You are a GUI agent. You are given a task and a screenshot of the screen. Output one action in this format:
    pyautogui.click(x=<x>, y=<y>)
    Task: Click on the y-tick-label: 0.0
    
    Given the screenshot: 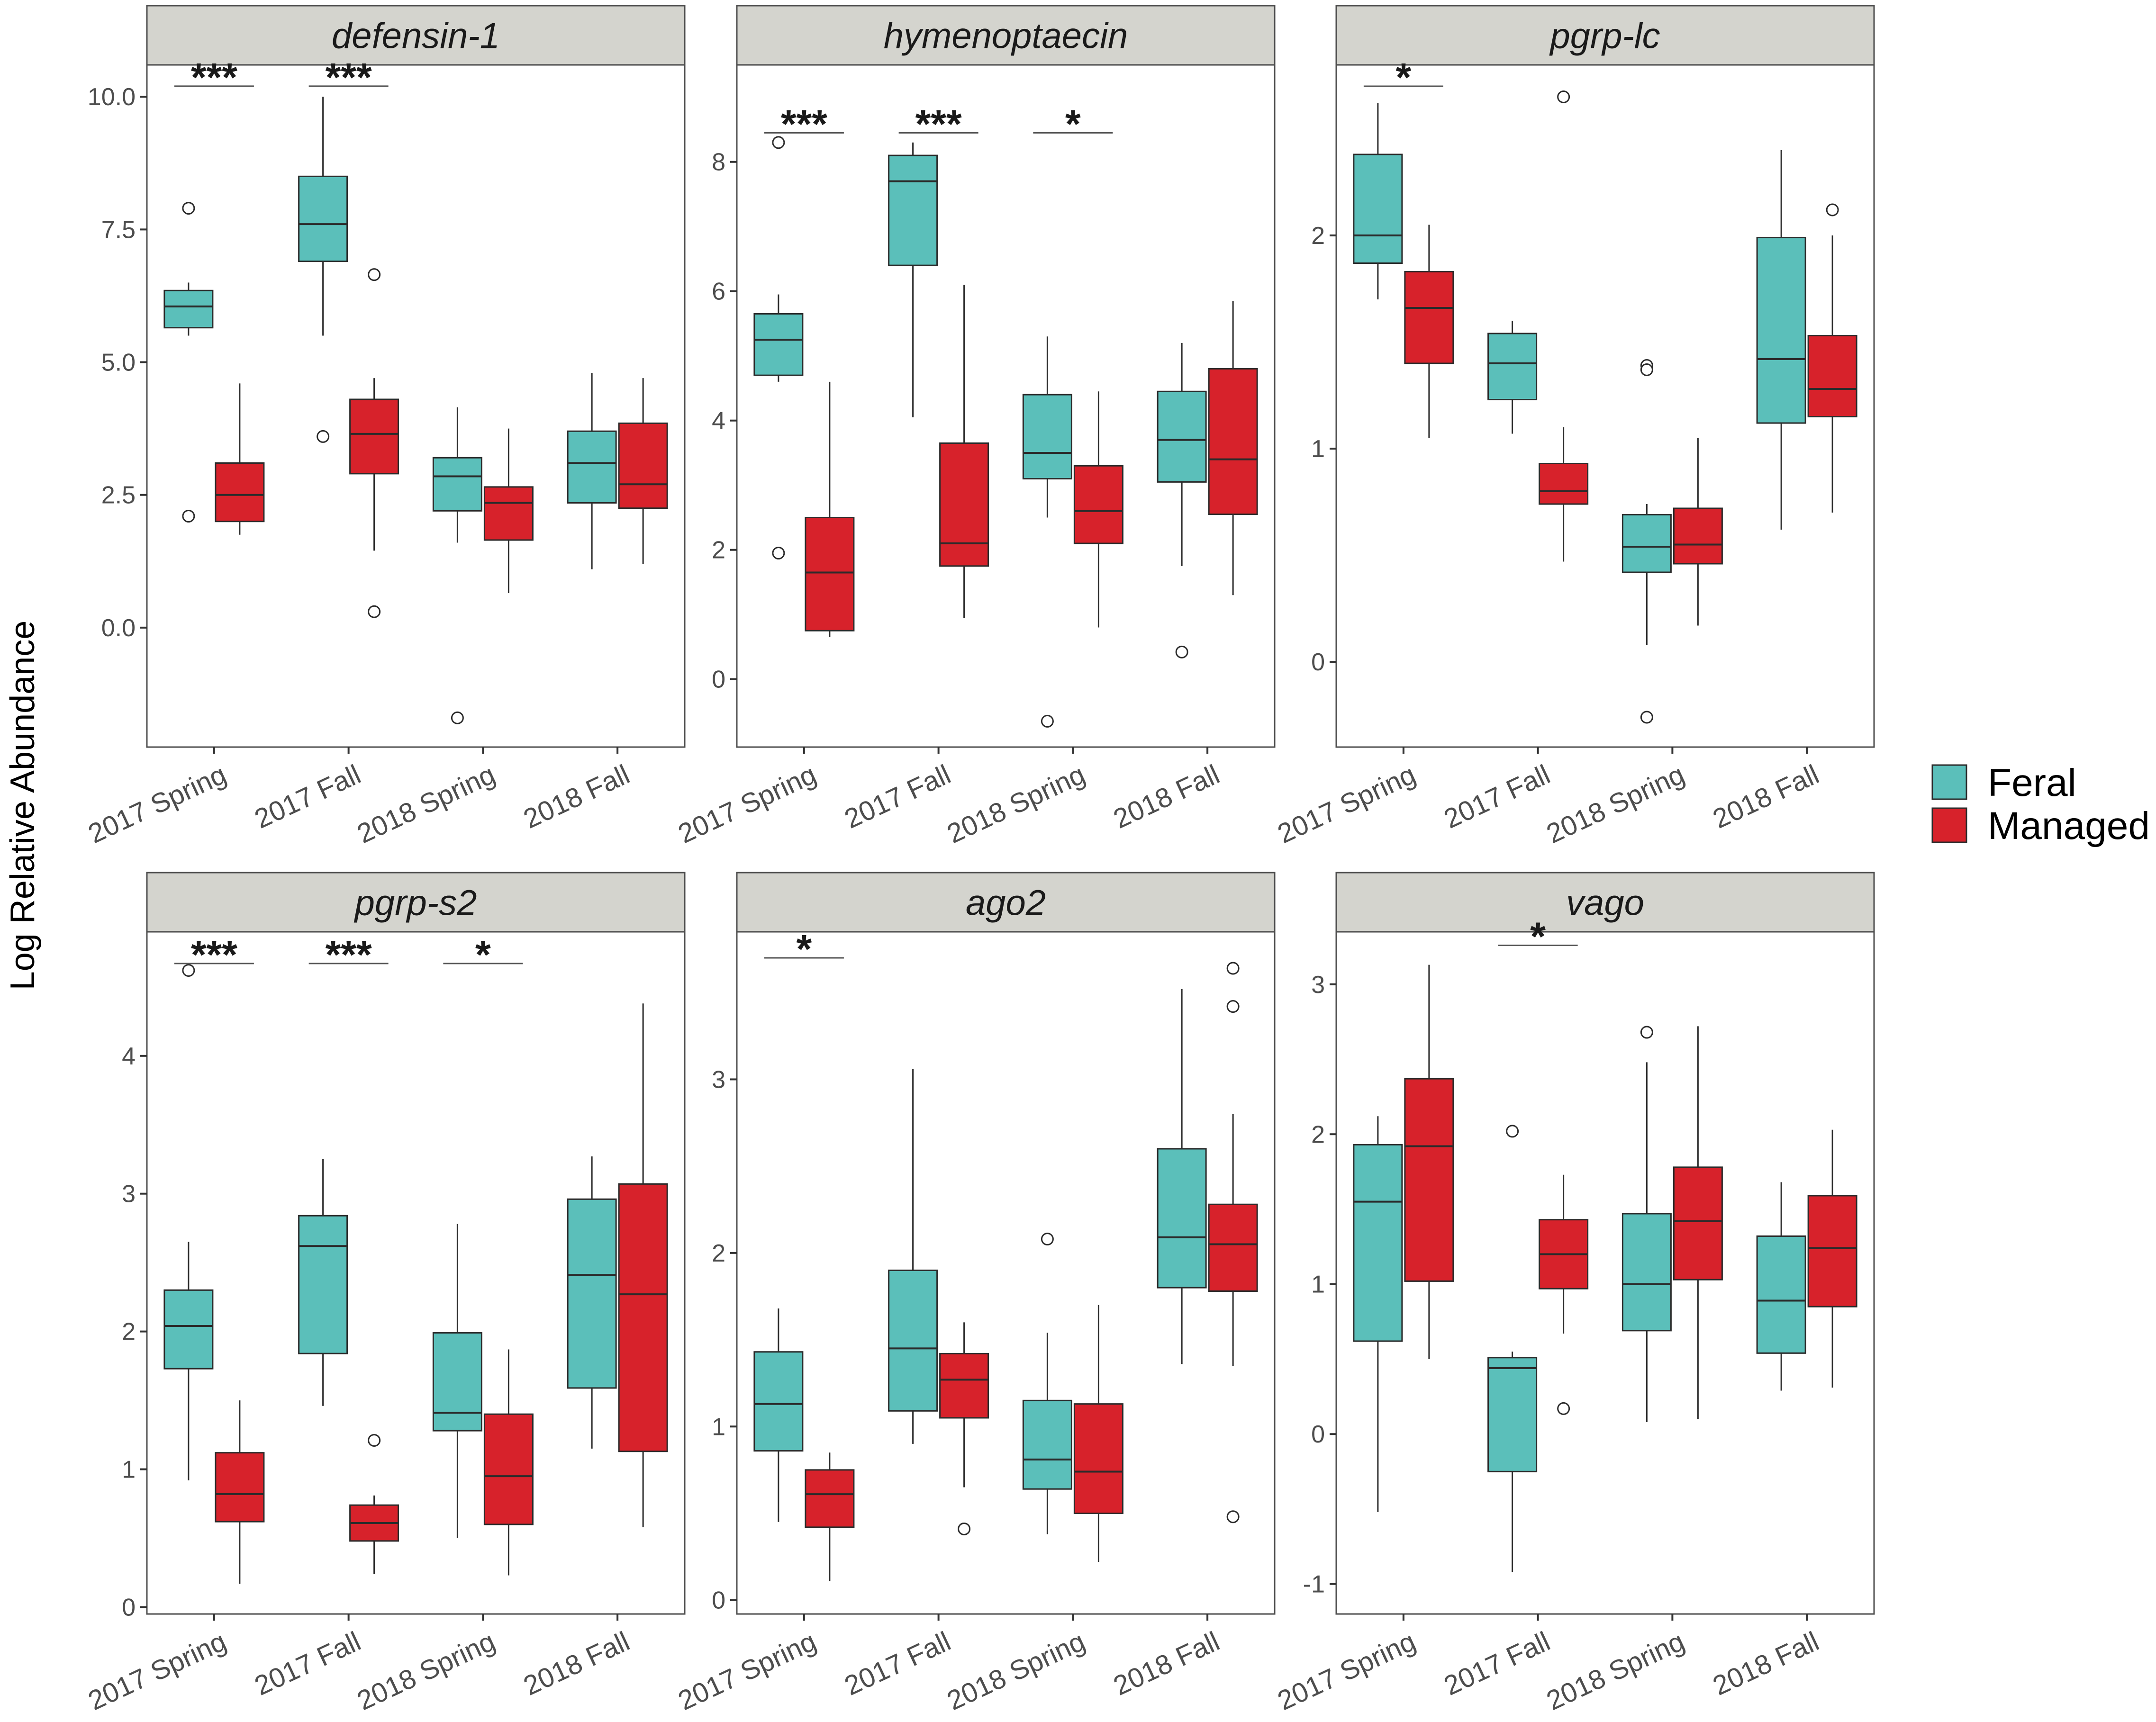 What is the action you would take?
    pyautogui.click(x=119, y=628)
    